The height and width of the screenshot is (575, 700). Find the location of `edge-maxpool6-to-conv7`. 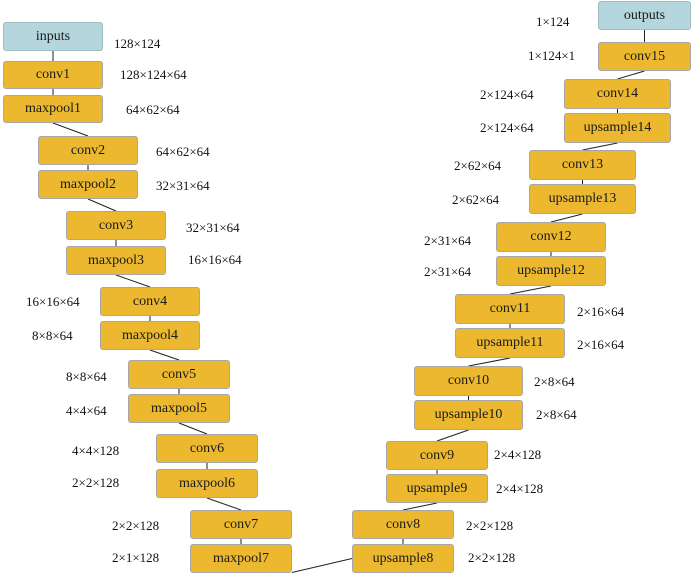

edge-maxpool6-to-conv7 is located at coordinates (224, 504).